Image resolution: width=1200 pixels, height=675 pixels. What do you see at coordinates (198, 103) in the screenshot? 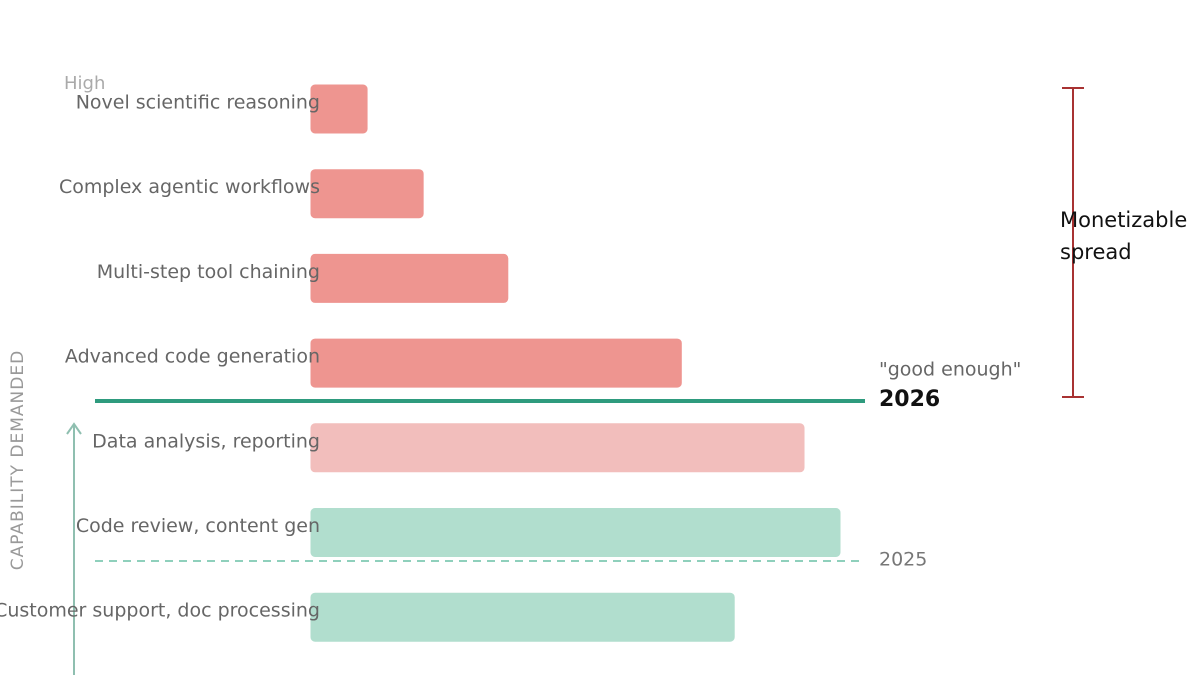
I see `category-label: Novel scientific reasoning` at bounding box center [198, 103].